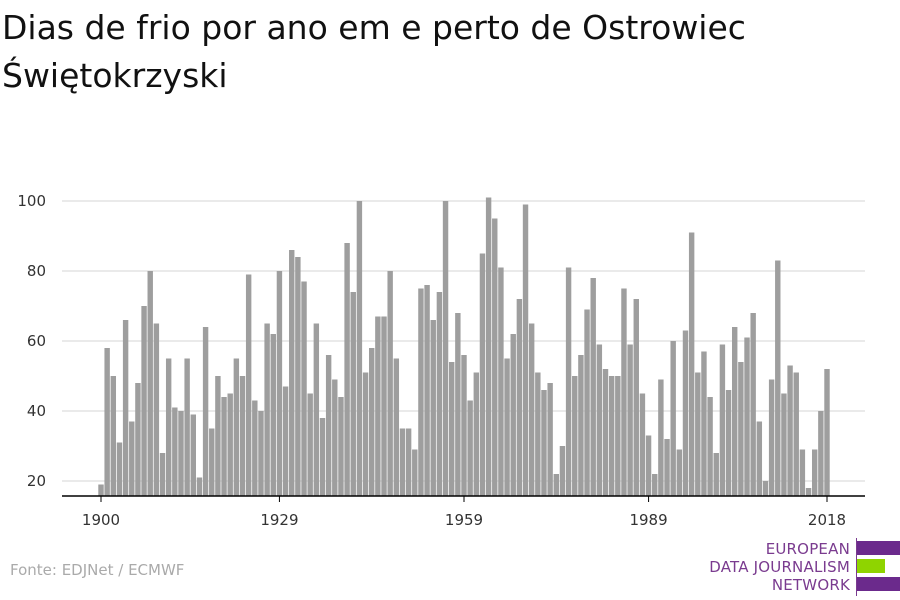 This screenshot has height=600, width=900. What do you see at coordinates (242, 436) in the screenshot?
I see `bar-1923` at bounding box center [242, 436].